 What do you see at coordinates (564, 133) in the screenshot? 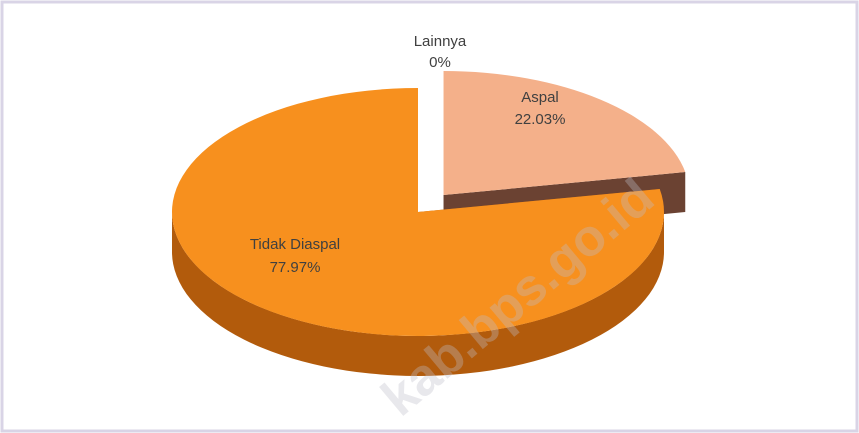
I see `slice-top` at bounding box center [564, 133].